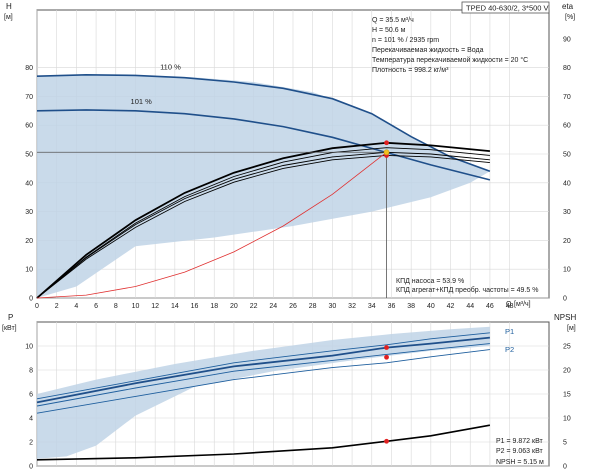 This screenshot has width=600, height=474. I want to click on head-tick-label: 80, so click(29, 68).